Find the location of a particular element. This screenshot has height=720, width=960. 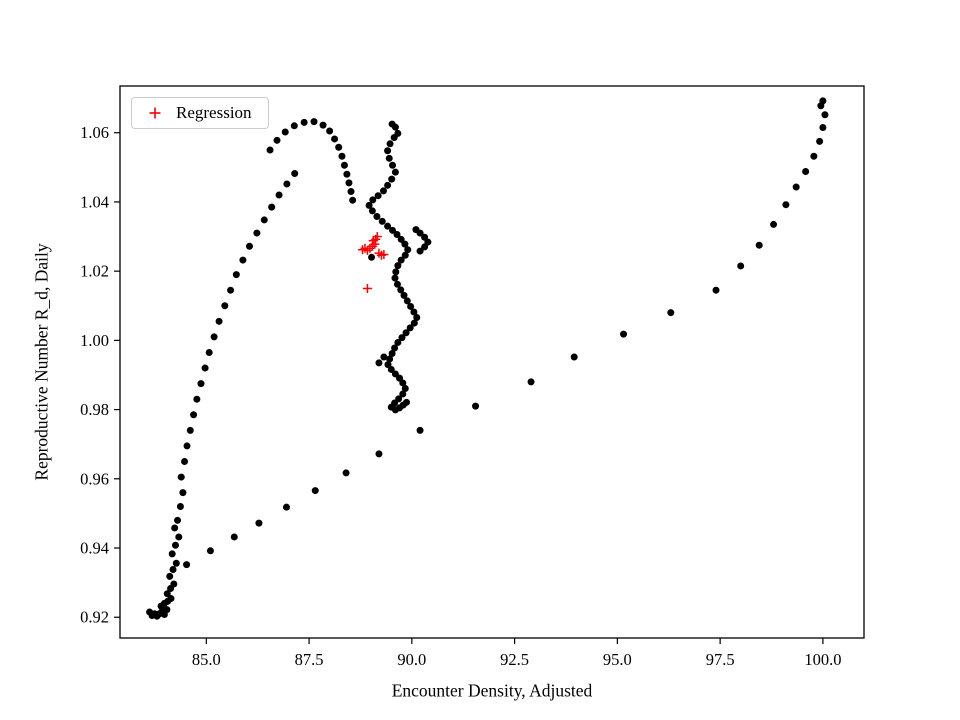

legend: Regression is located at coordinates (200, 113).